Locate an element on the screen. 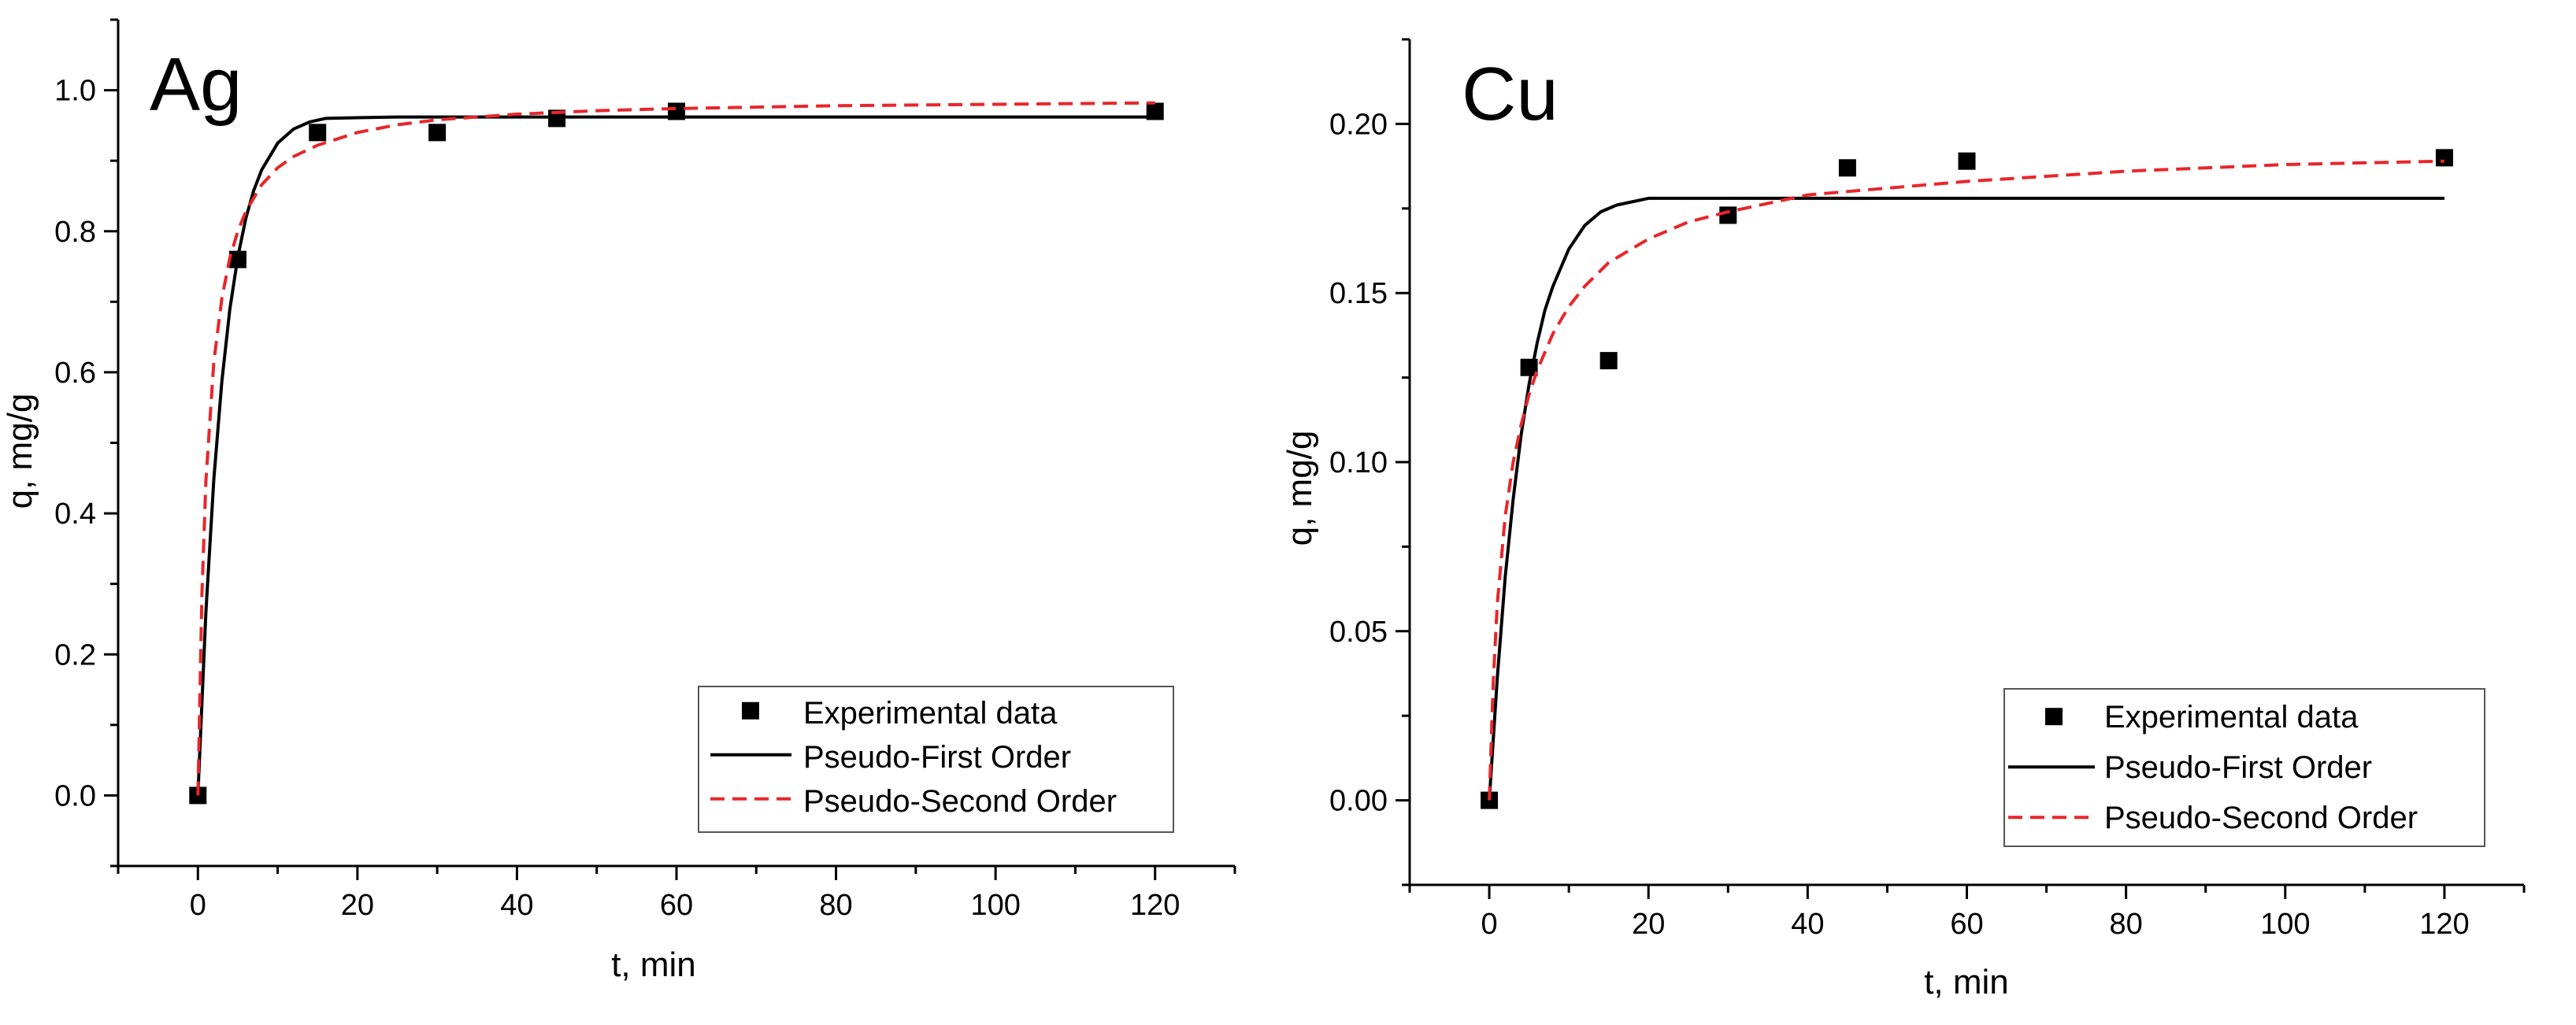  ag-legend-label-experimental: Experimental data is located at coordinates (930, 713).